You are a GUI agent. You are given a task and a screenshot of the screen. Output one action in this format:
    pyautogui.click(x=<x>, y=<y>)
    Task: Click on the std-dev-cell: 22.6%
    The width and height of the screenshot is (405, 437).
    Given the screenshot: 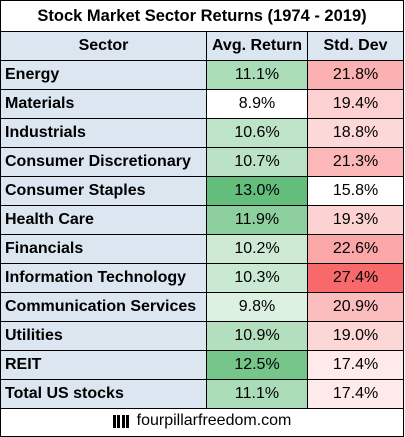 What is the action you would take?
    pyautogui.click(x=355, y=249)
    